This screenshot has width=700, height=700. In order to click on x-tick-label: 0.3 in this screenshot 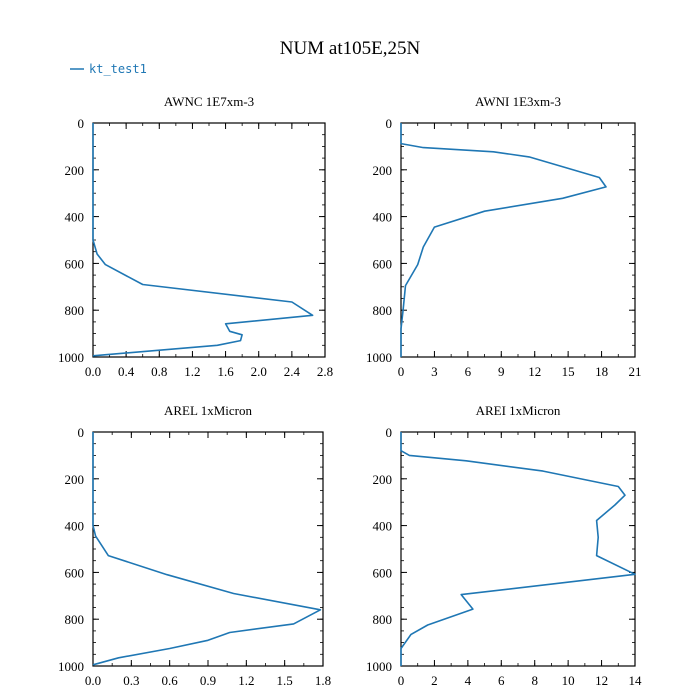, I will do `click(131, 680)`.